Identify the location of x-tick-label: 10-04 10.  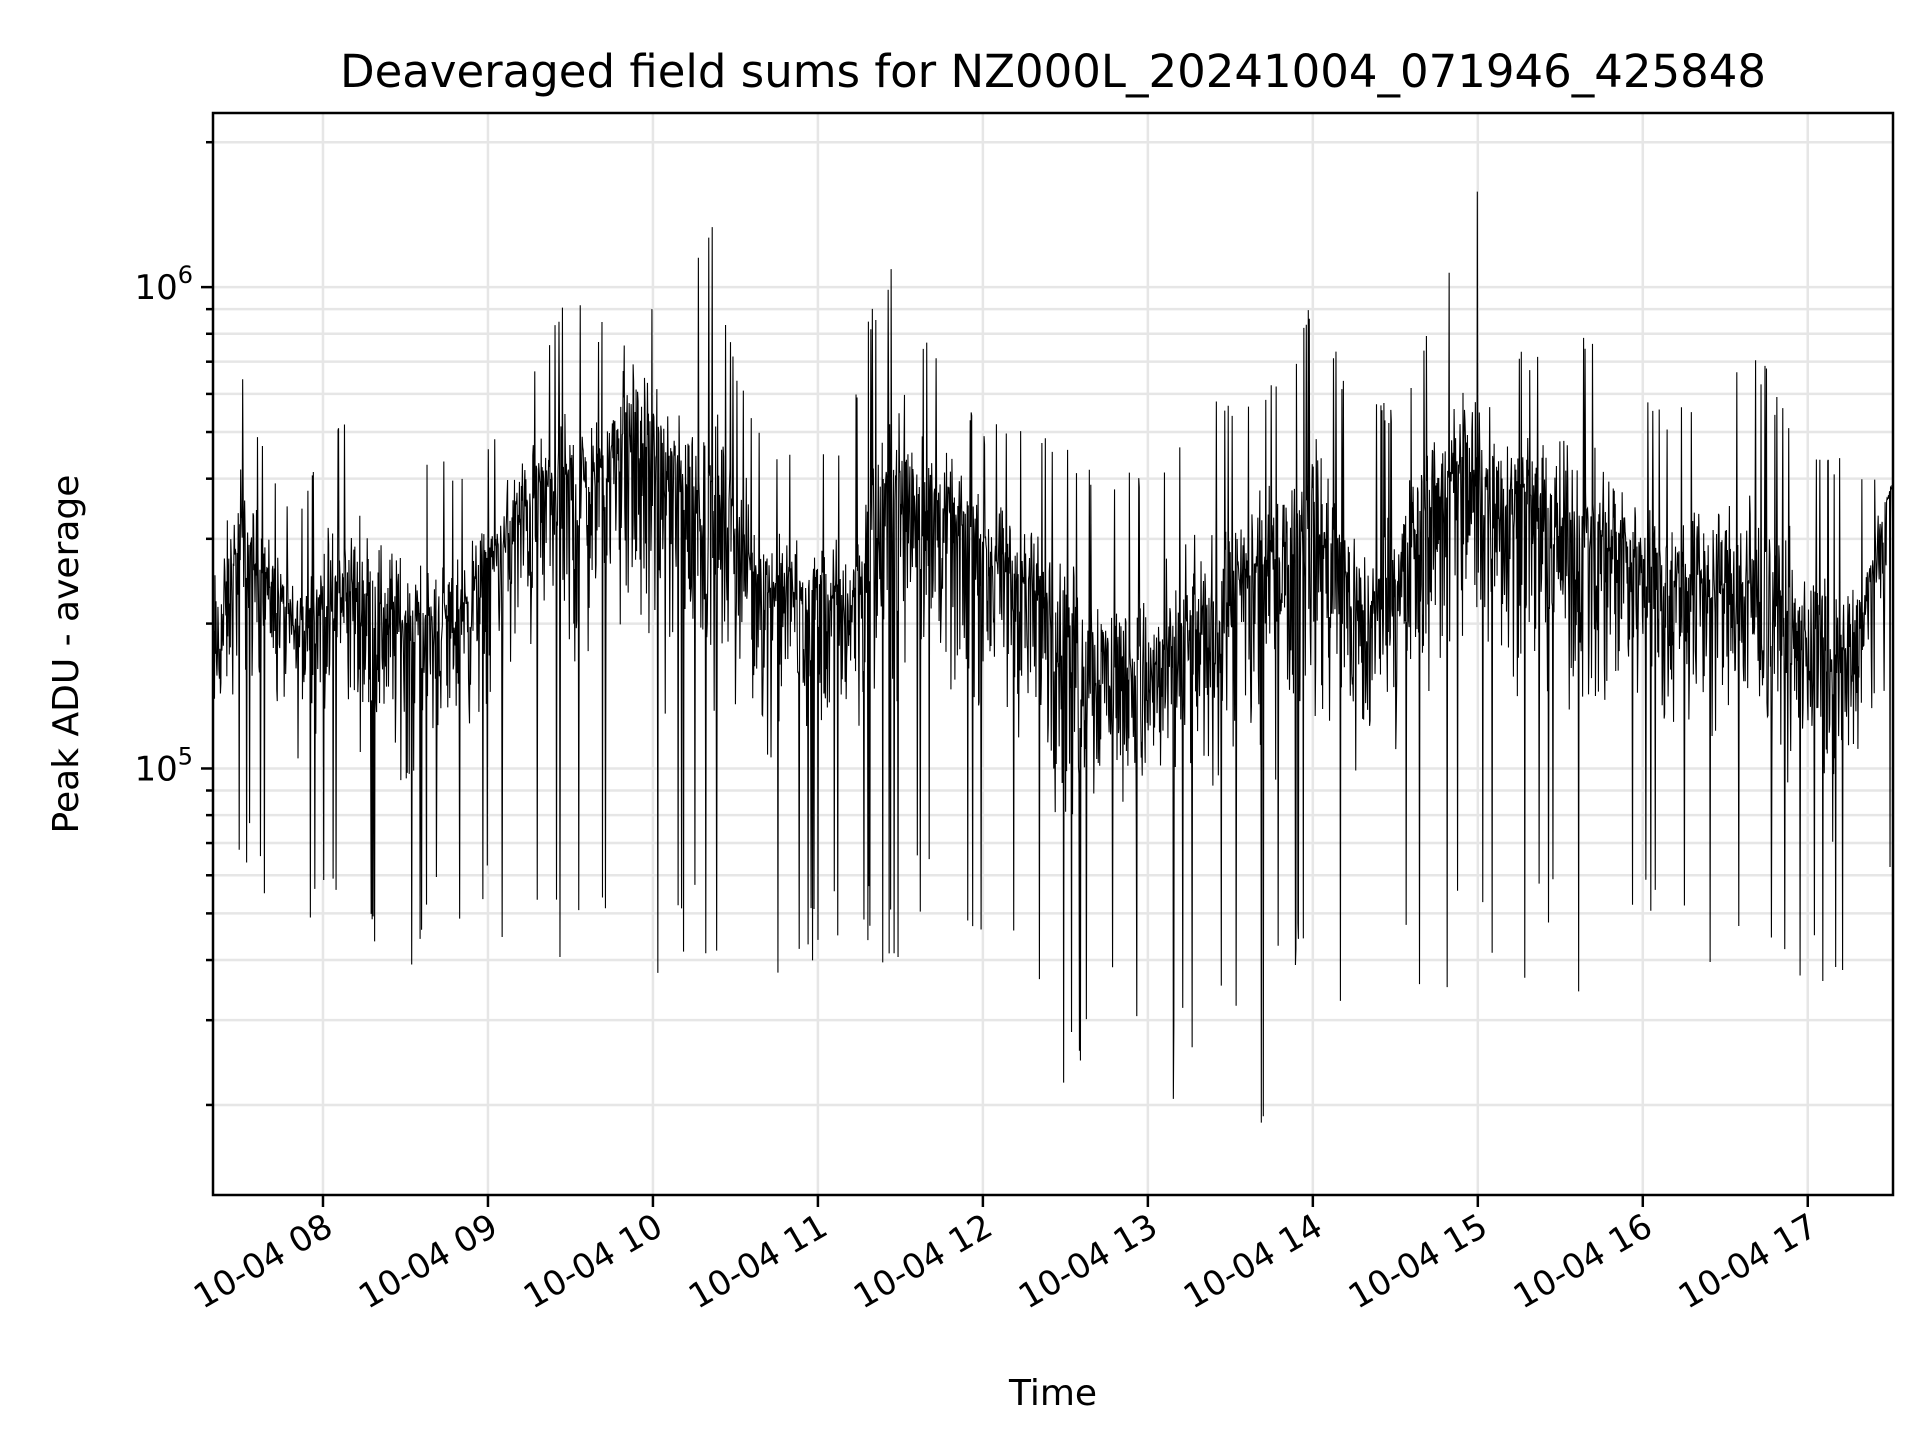
(593, 1261).